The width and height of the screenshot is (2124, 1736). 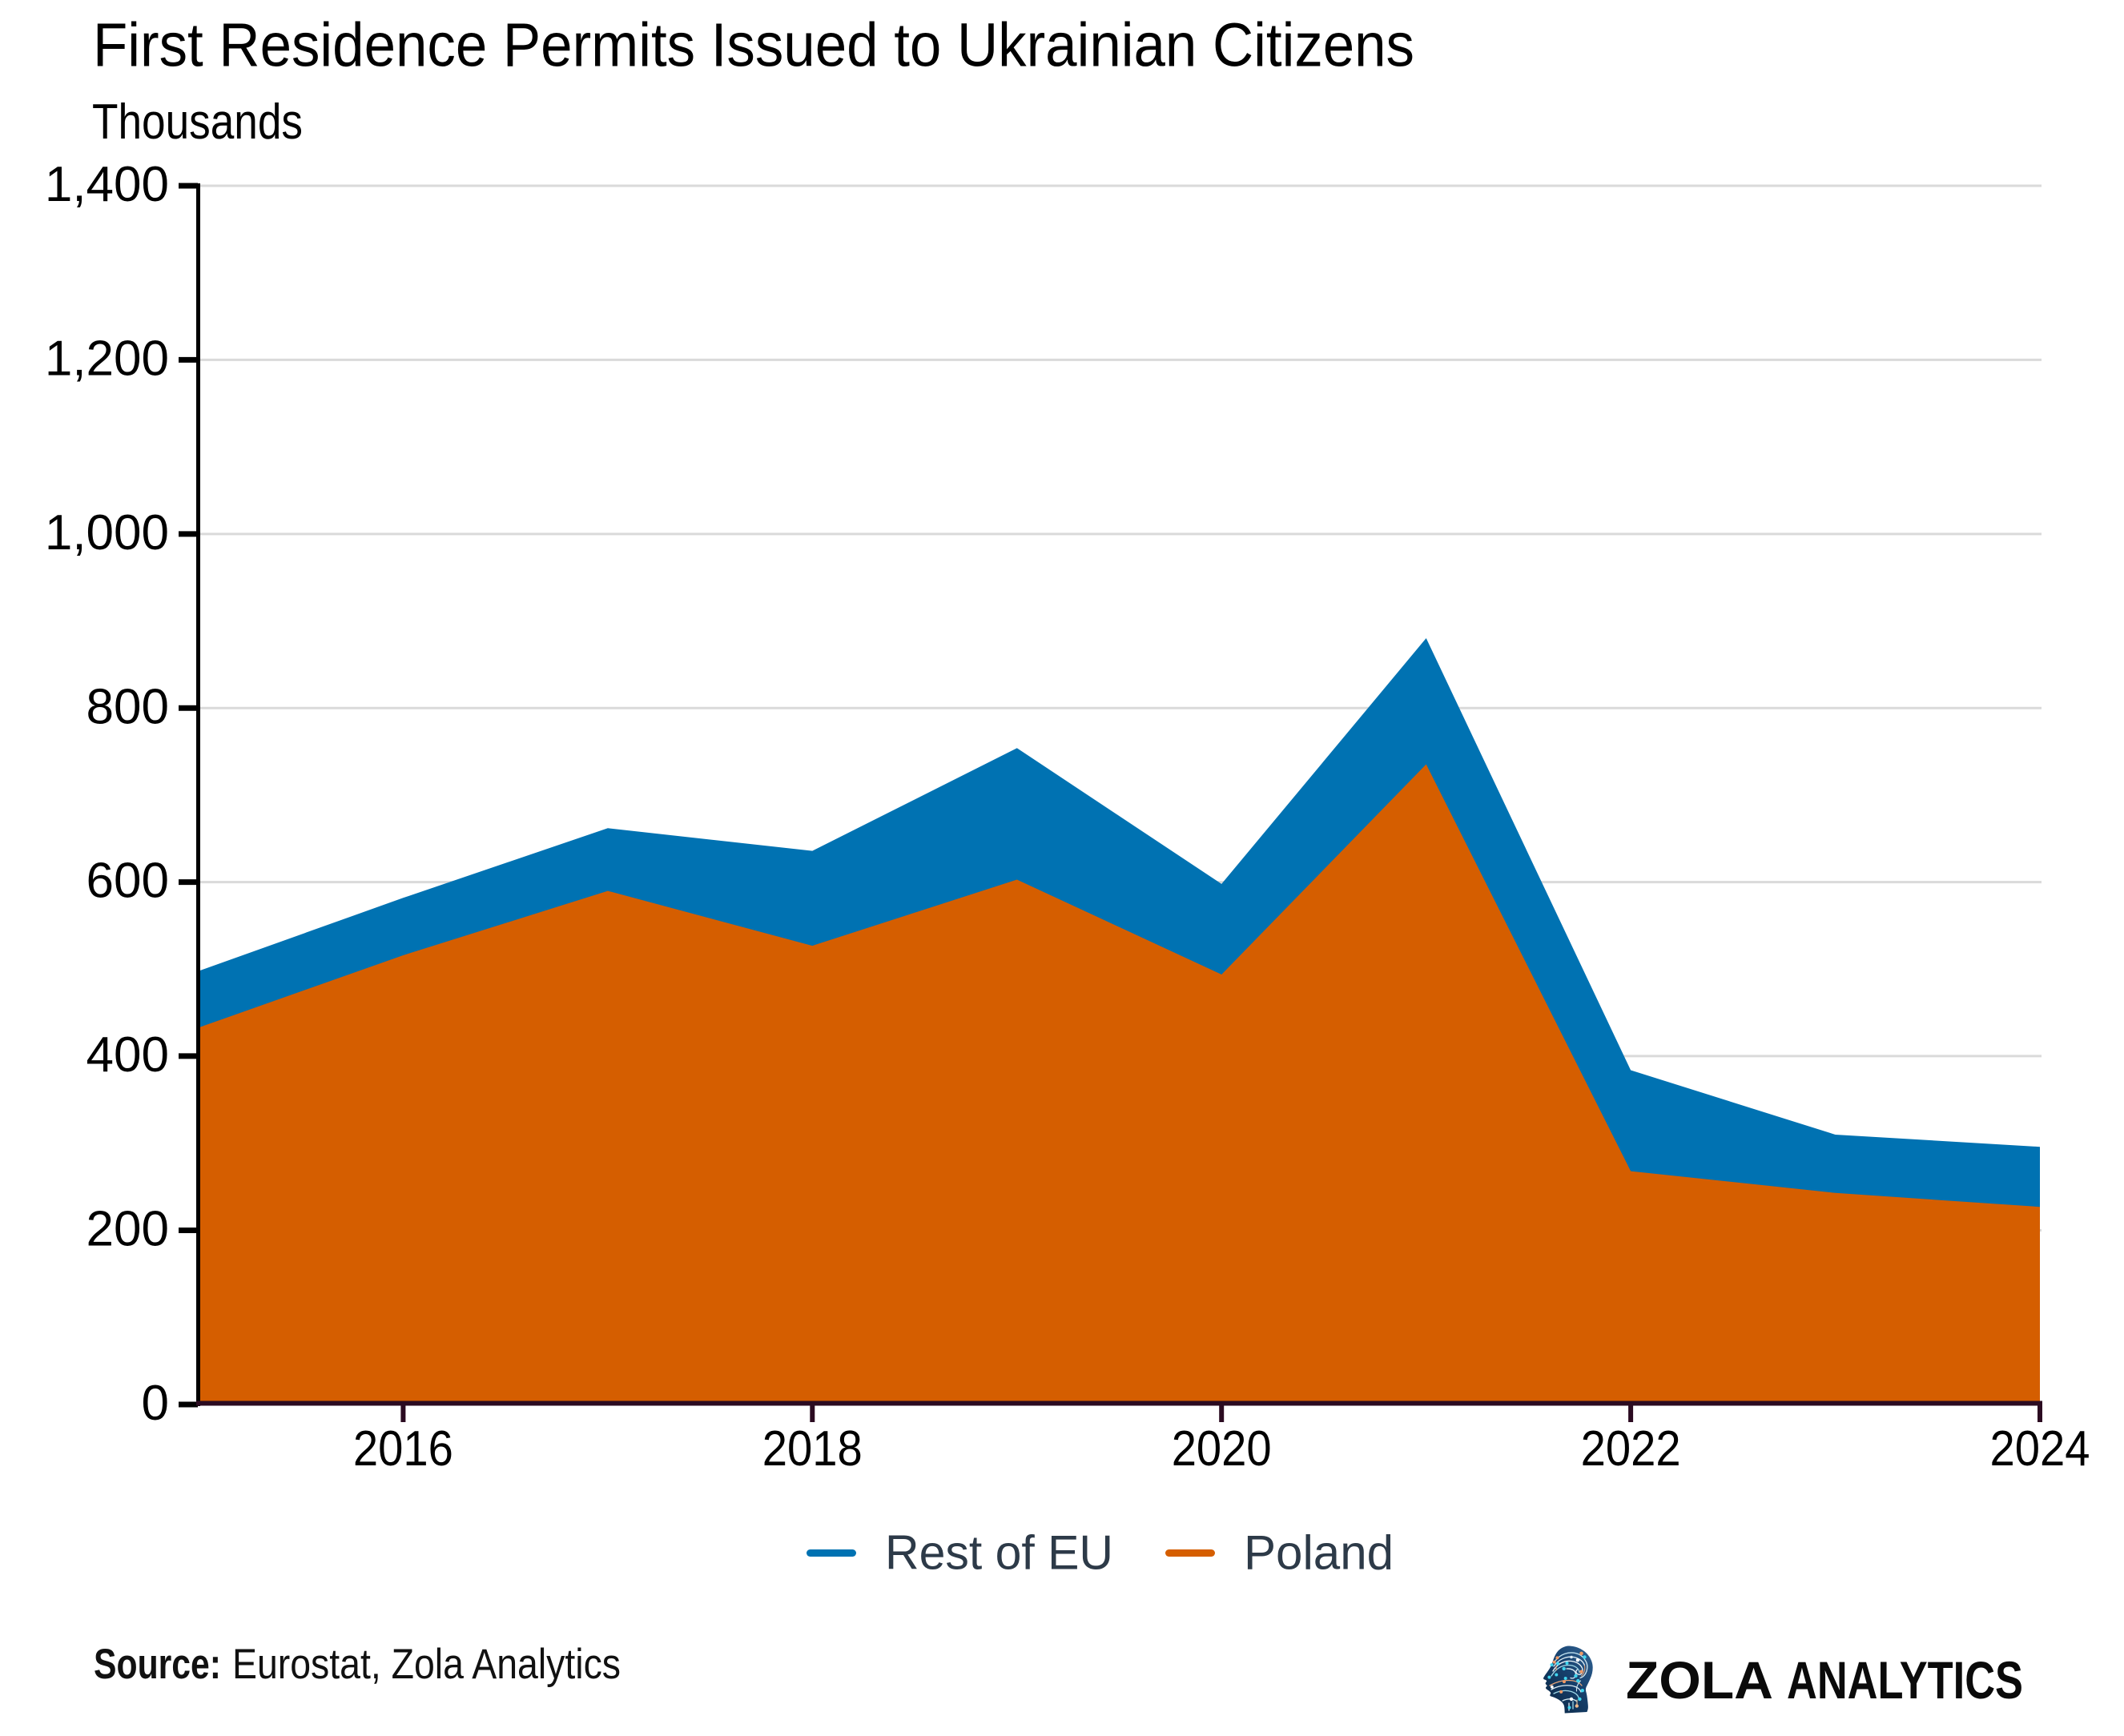 I want to click on svg-text: 400, so click(x=127, y=1055).